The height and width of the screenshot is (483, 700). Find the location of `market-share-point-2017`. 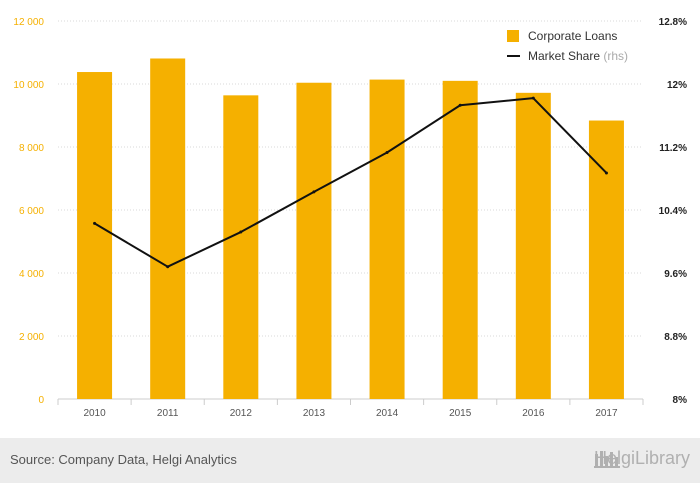

market-share-point-2017 is located at coordinates (606, 173).